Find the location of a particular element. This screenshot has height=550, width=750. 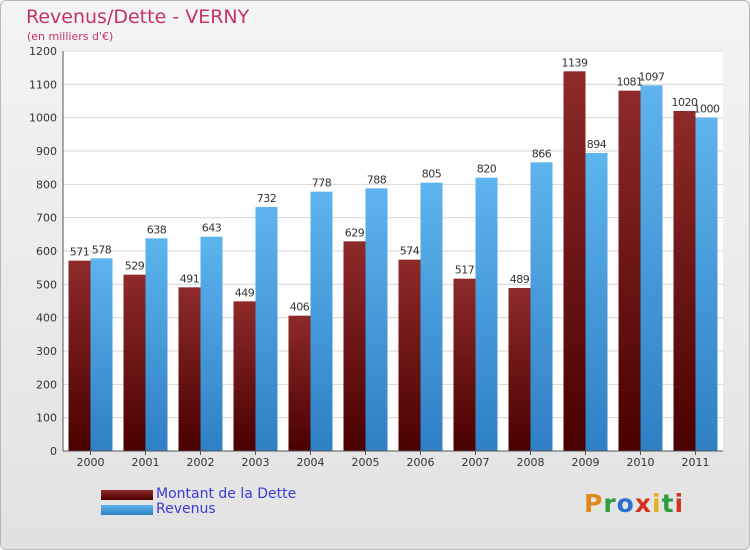

data-label-revenue: 894 is located at coordinates (597, 144).